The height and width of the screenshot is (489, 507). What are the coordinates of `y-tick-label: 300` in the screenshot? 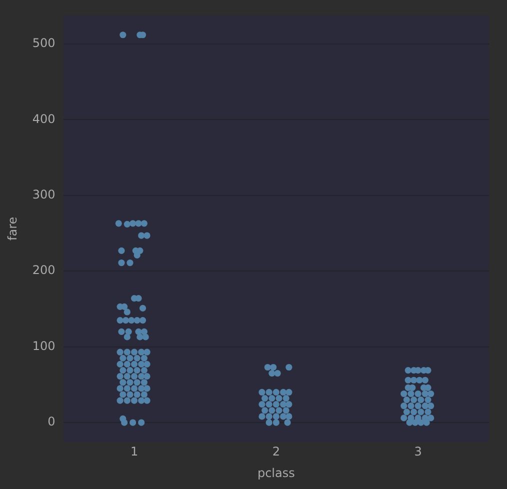 It's located at (44, 195).